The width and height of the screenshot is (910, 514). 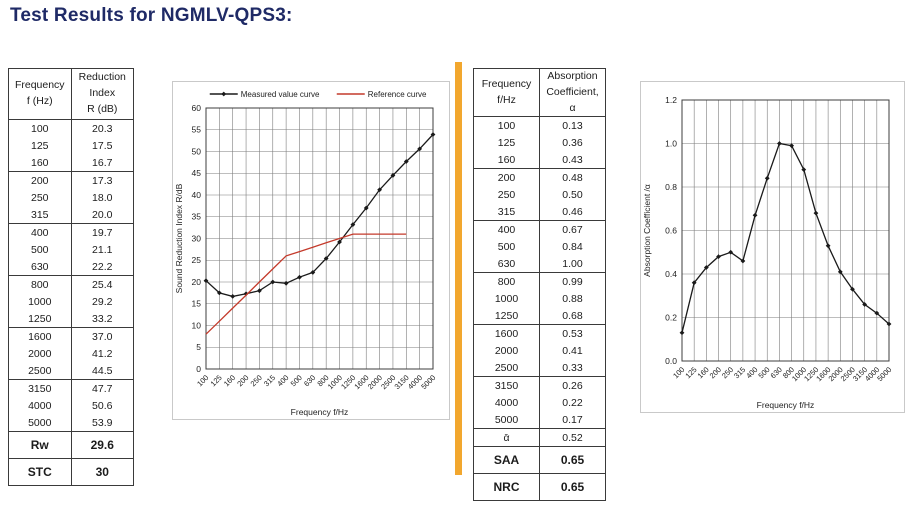 What do you see at coordinates (397, 94) in the screenshot?
I see `legend-label: Reference curve` at bounding box center [397, 94].